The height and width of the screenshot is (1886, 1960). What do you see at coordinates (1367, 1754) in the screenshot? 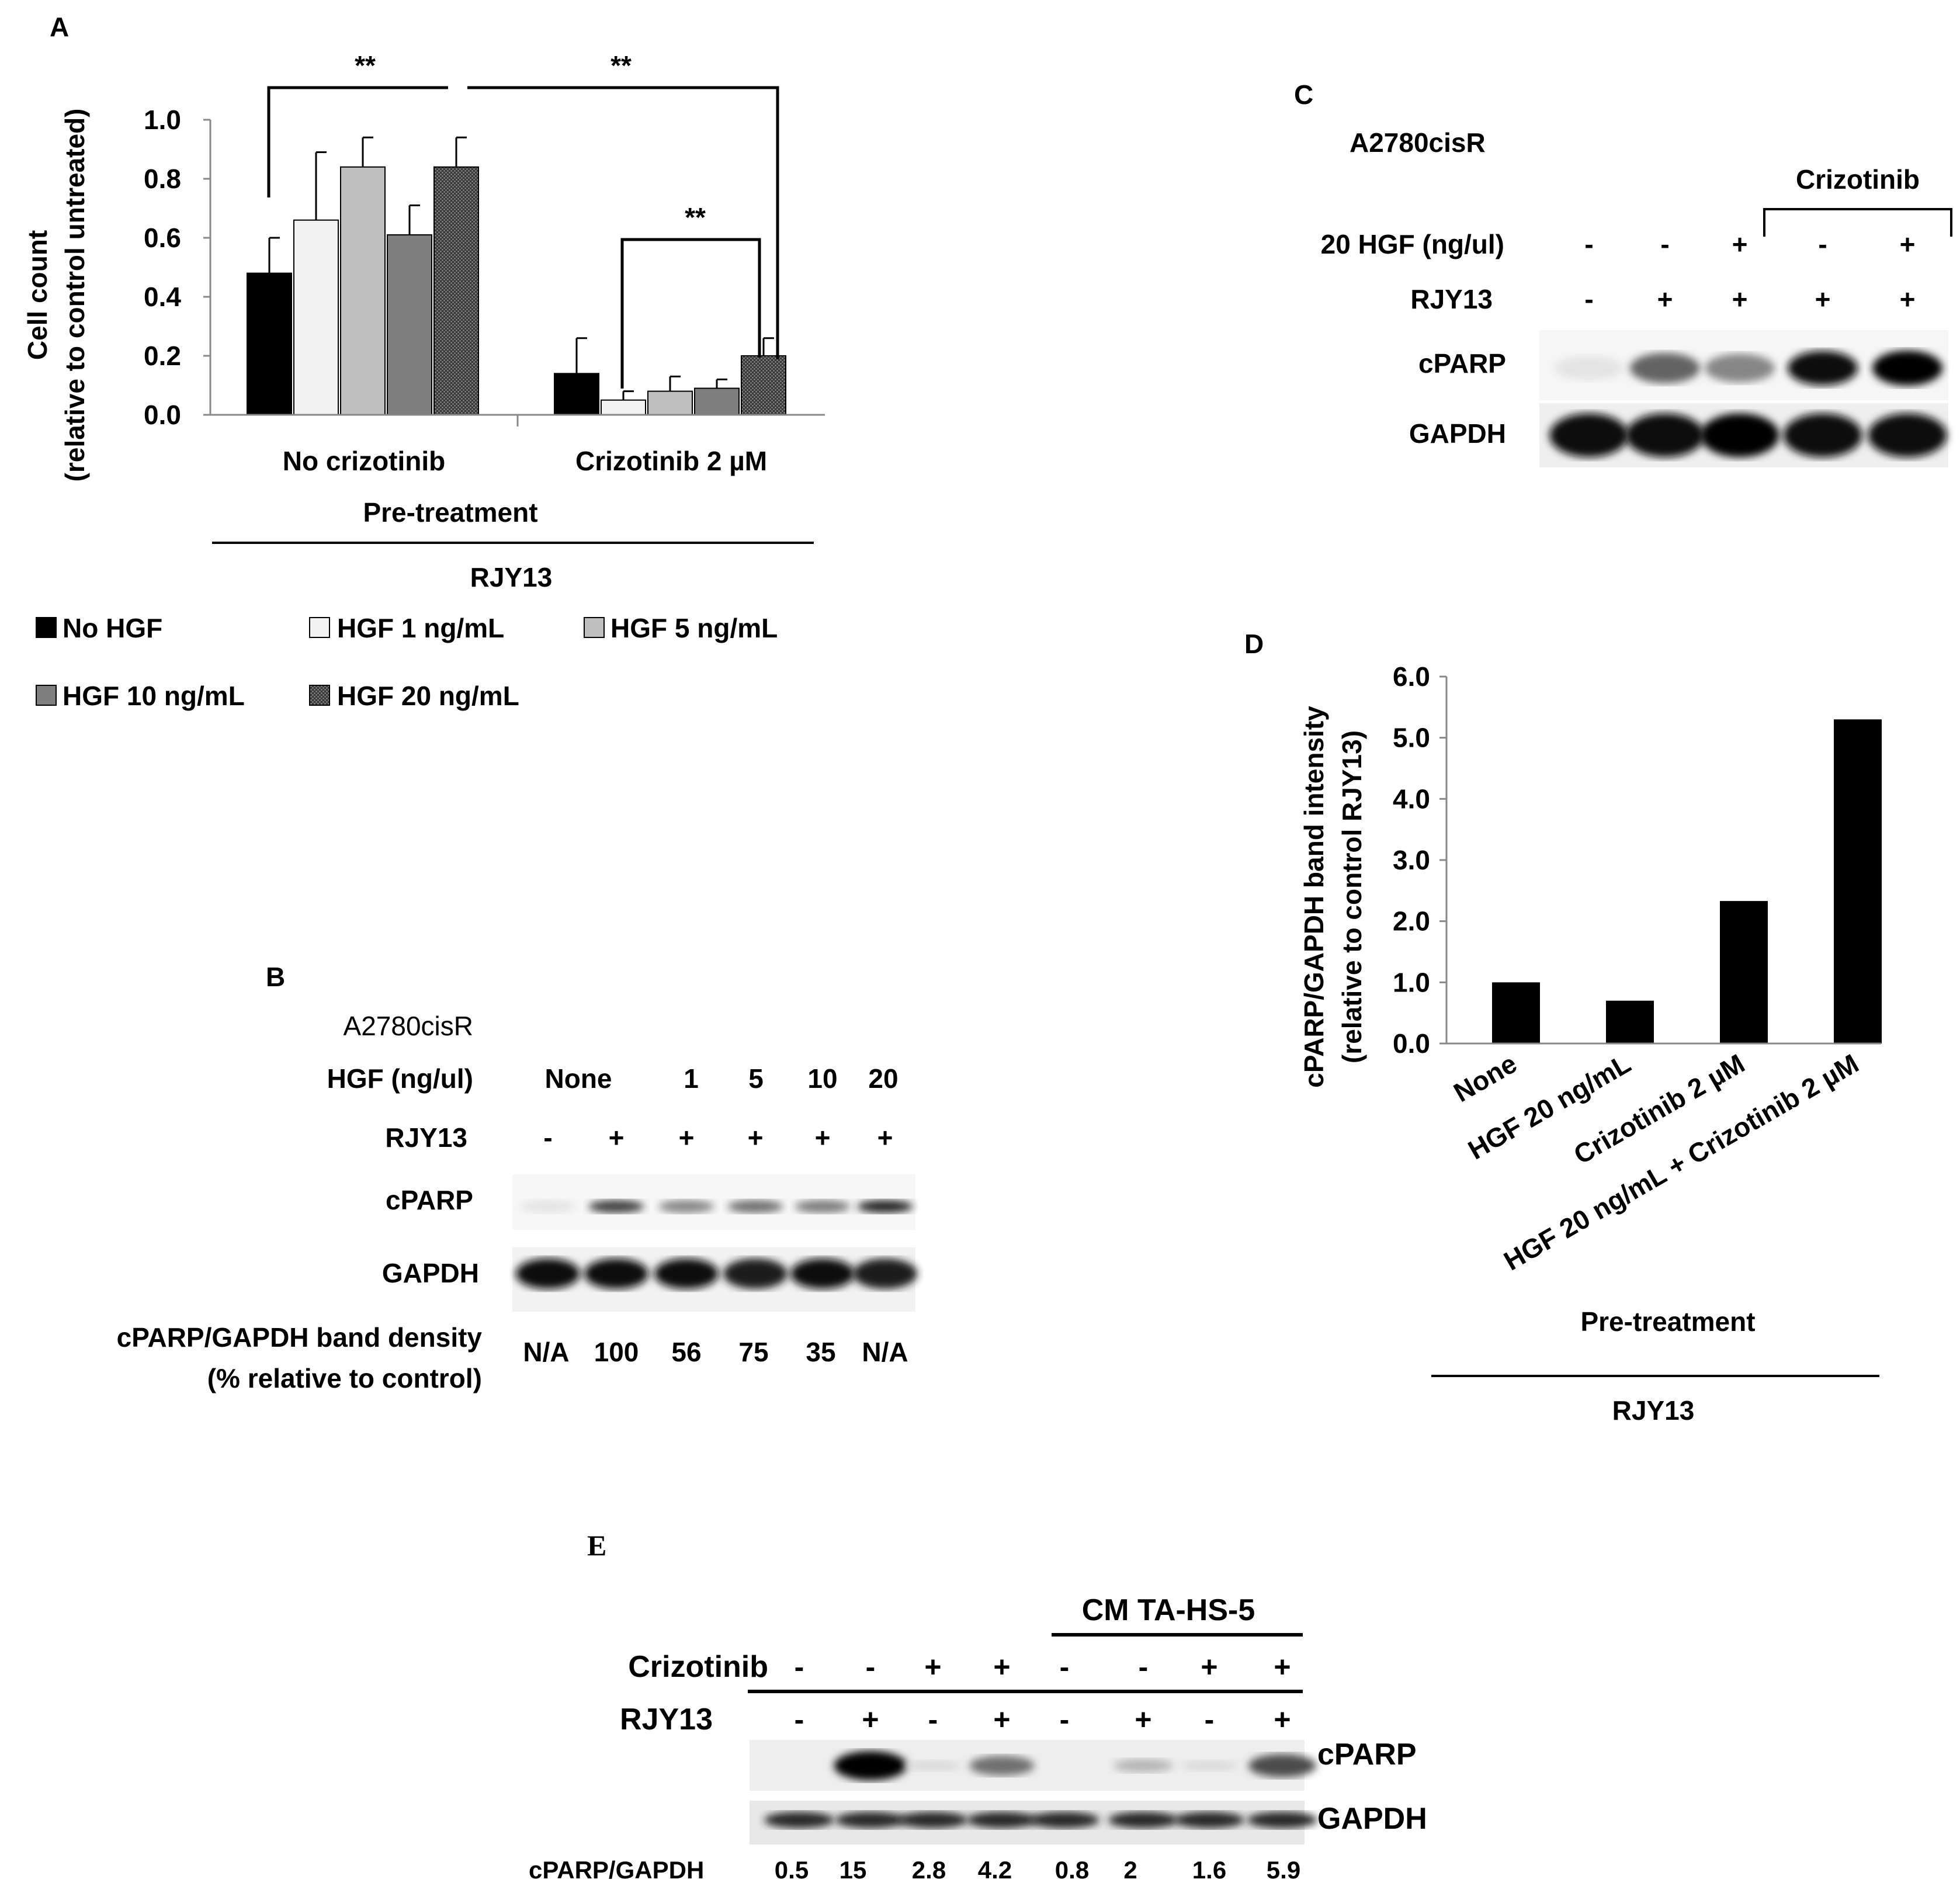
I see `panel-e-cparp-label: cPARP` at bounding box center [1367, 1754].